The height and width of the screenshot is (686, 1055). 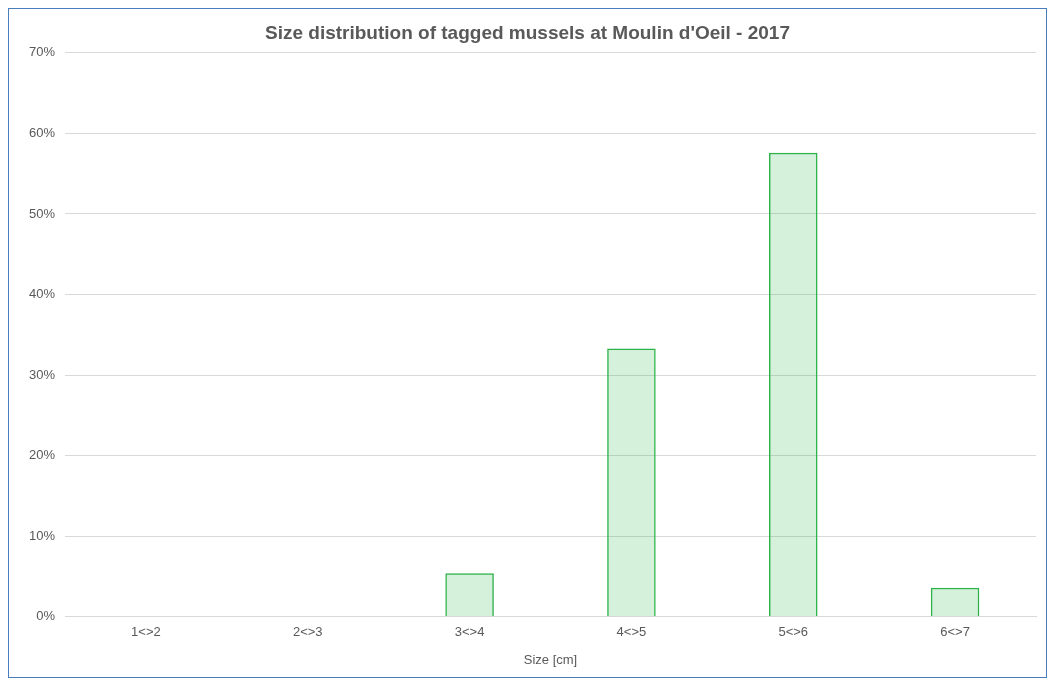 I want to click on y-tick-label: 10%, so click(x=42, y=535).